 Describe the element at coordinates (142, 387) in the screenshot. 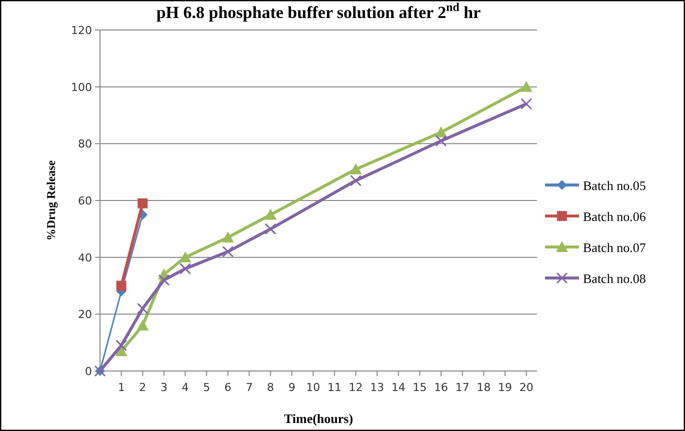

I see `x-tick-label: 2` at that location.